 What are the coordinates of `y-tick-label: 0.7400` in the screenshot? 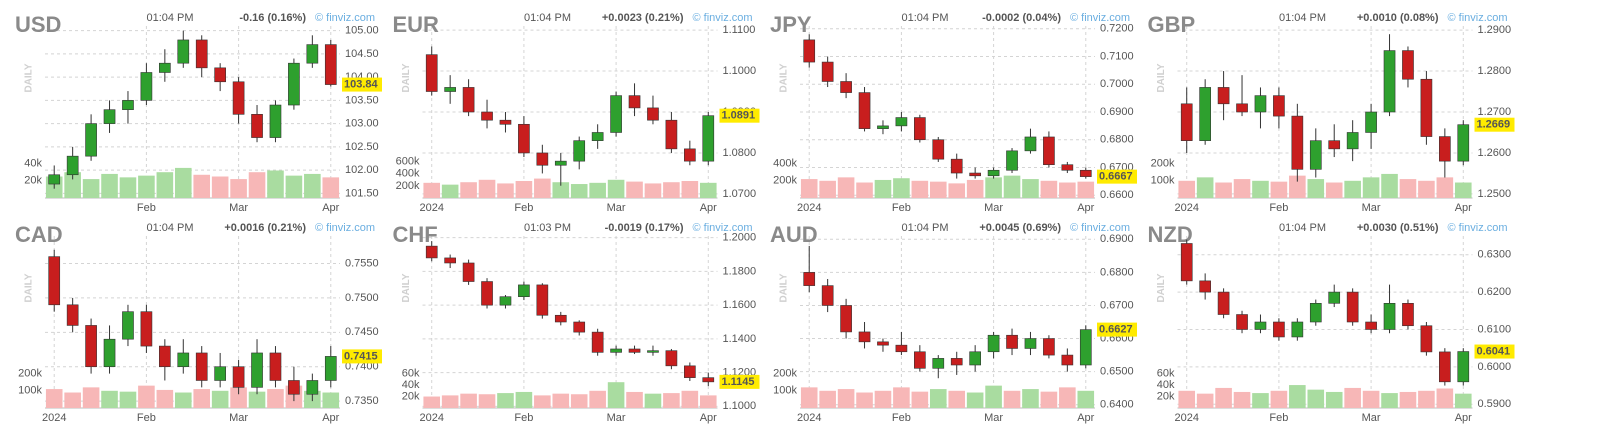 It's located at (362, 367).